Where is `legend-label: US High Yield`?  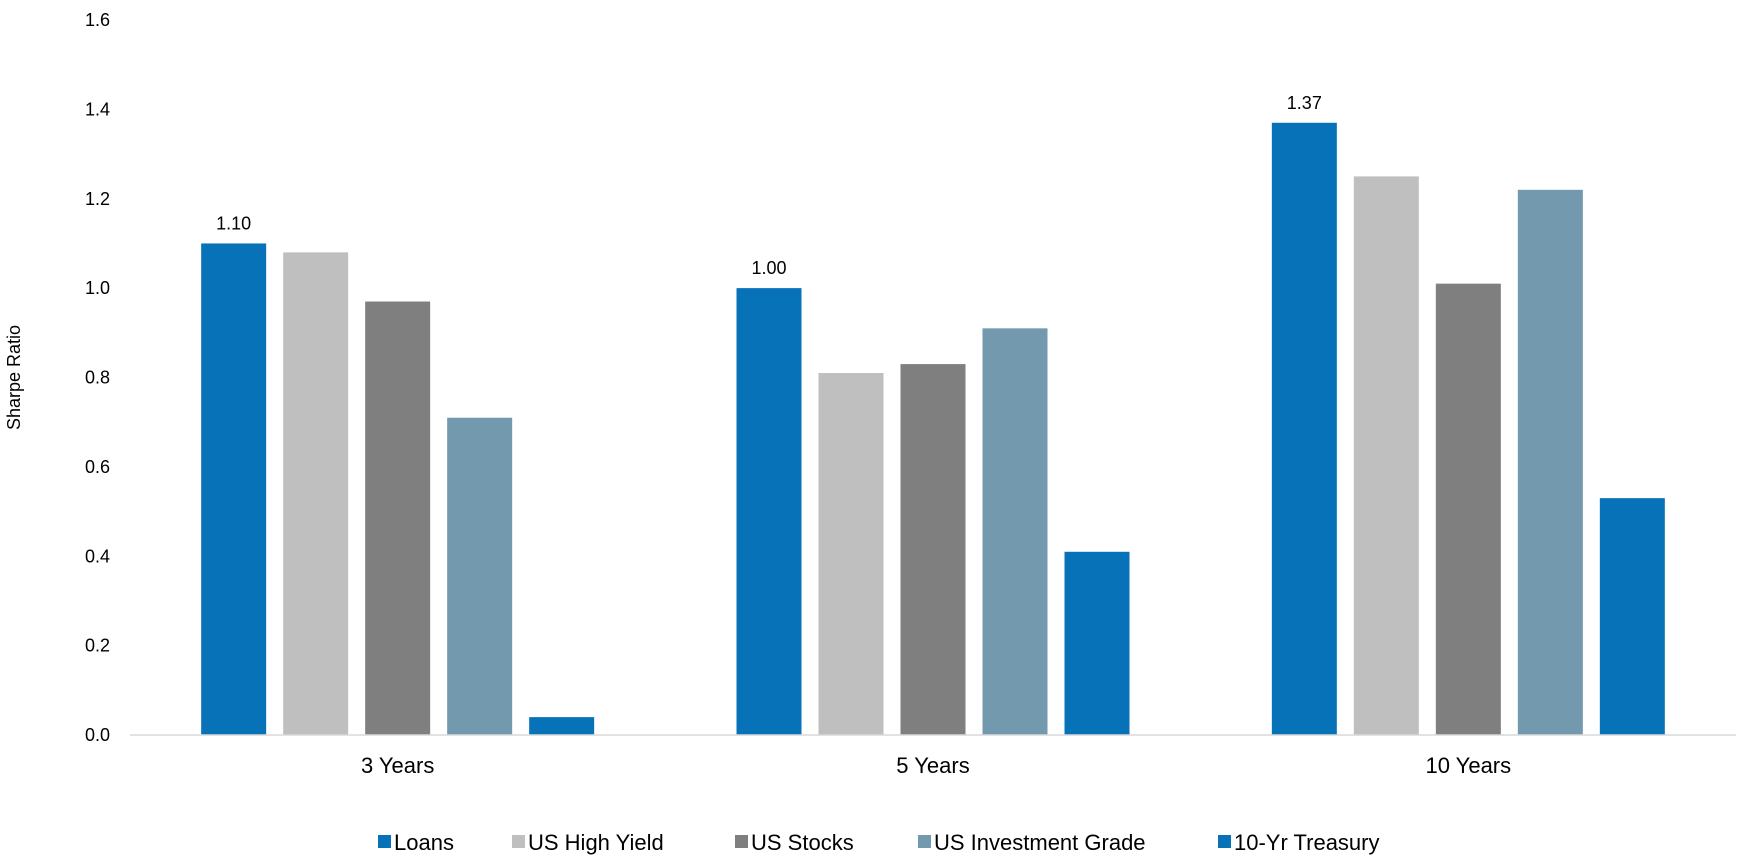
legend-label: US High Yield is located at coordinates (596, 842).